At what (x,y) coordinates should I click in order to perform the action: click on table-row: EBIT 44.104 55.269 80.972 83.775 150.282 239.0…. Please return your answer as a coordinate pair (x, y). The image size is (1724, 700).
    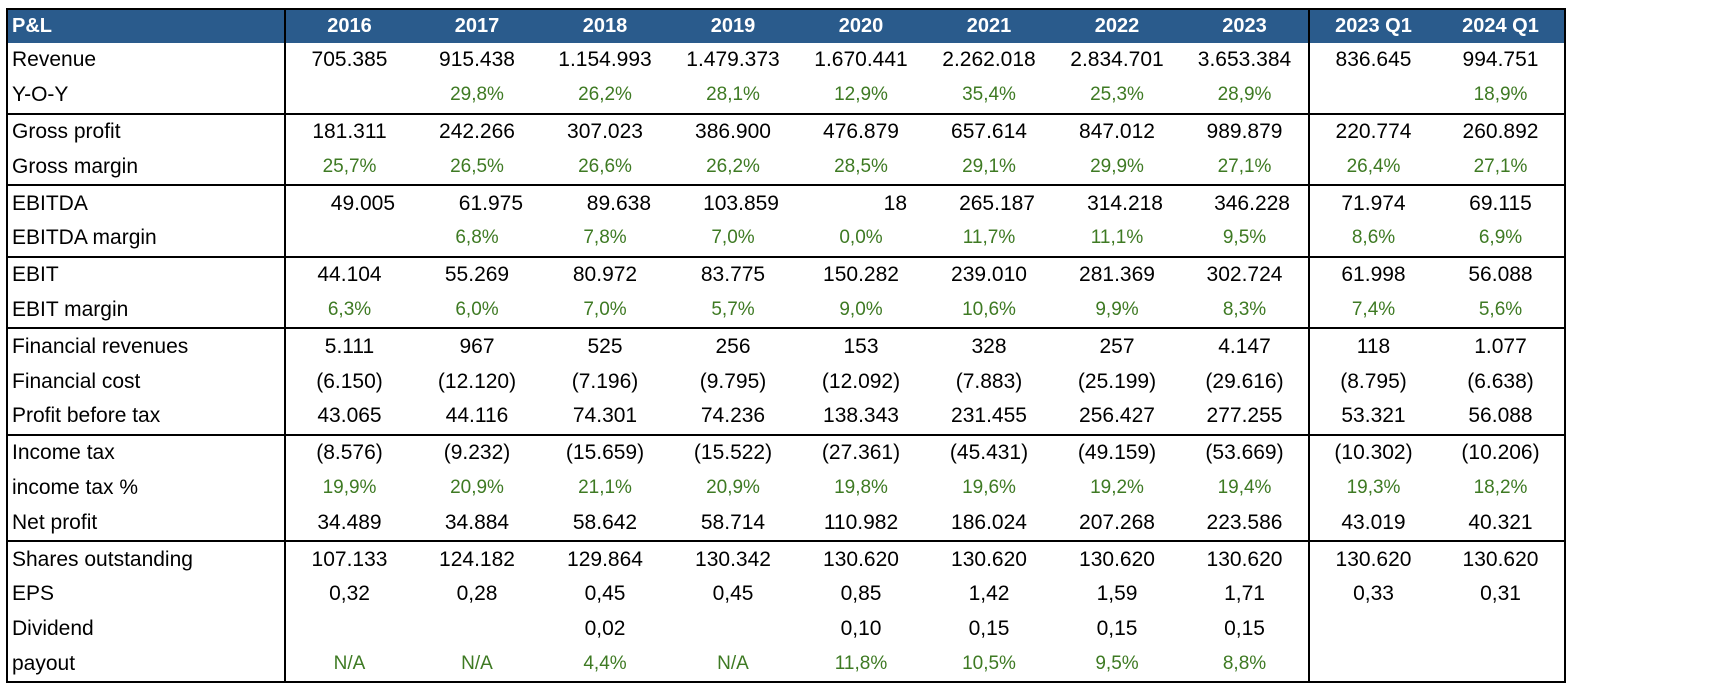
    Looking at the image, I should click on (786, 274).